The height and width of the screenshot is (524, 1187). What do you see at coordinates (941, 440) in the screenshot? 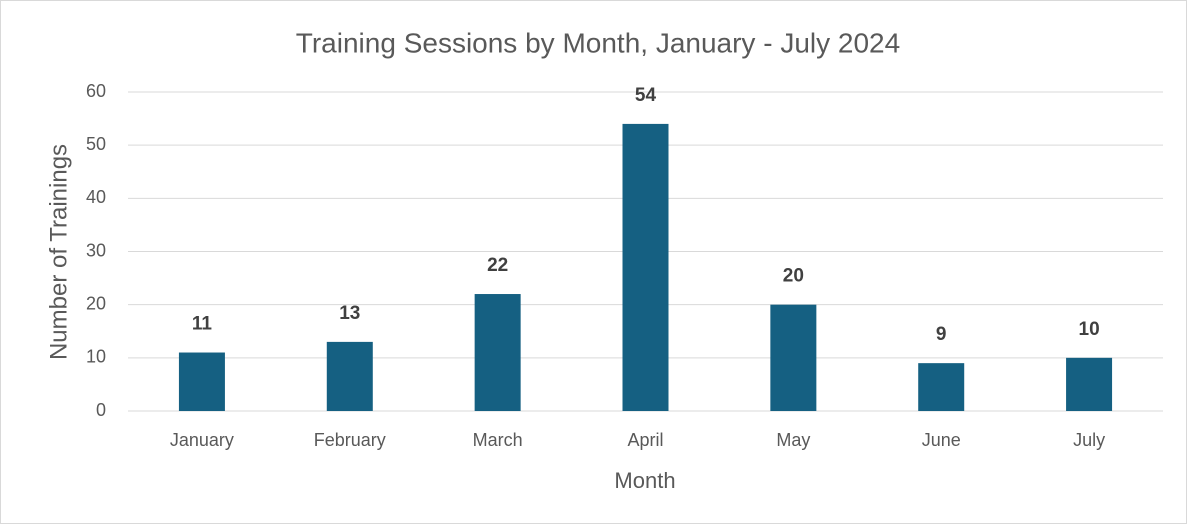
I see `x-tick-label: June` at bounding box center [941, 440].